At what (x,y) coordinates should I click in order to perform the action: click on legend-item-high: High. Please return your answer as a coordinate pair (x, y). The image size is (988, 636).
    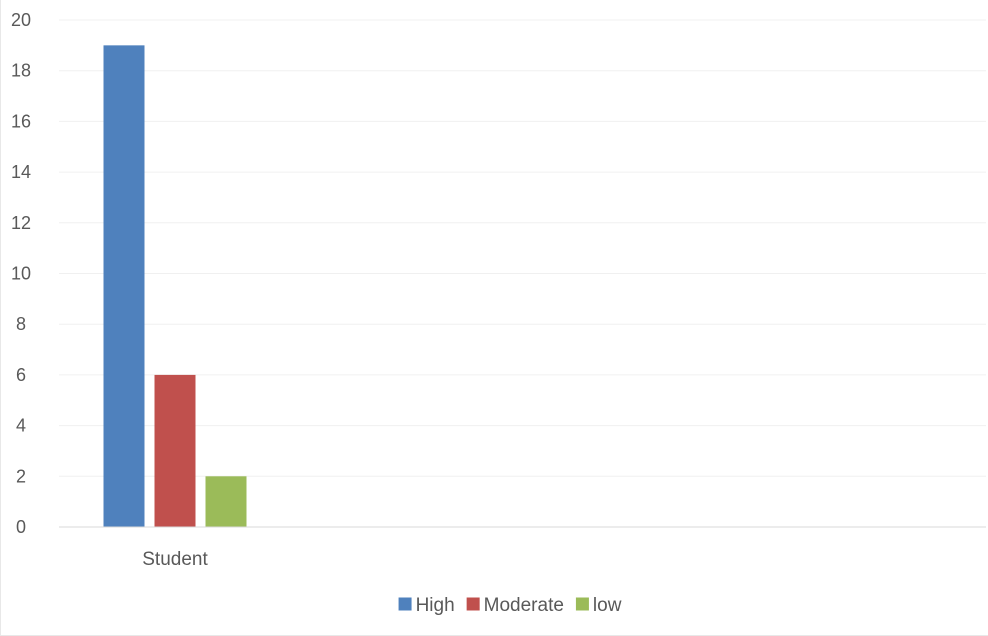
    Looking at the image, I should click on (426, 605).